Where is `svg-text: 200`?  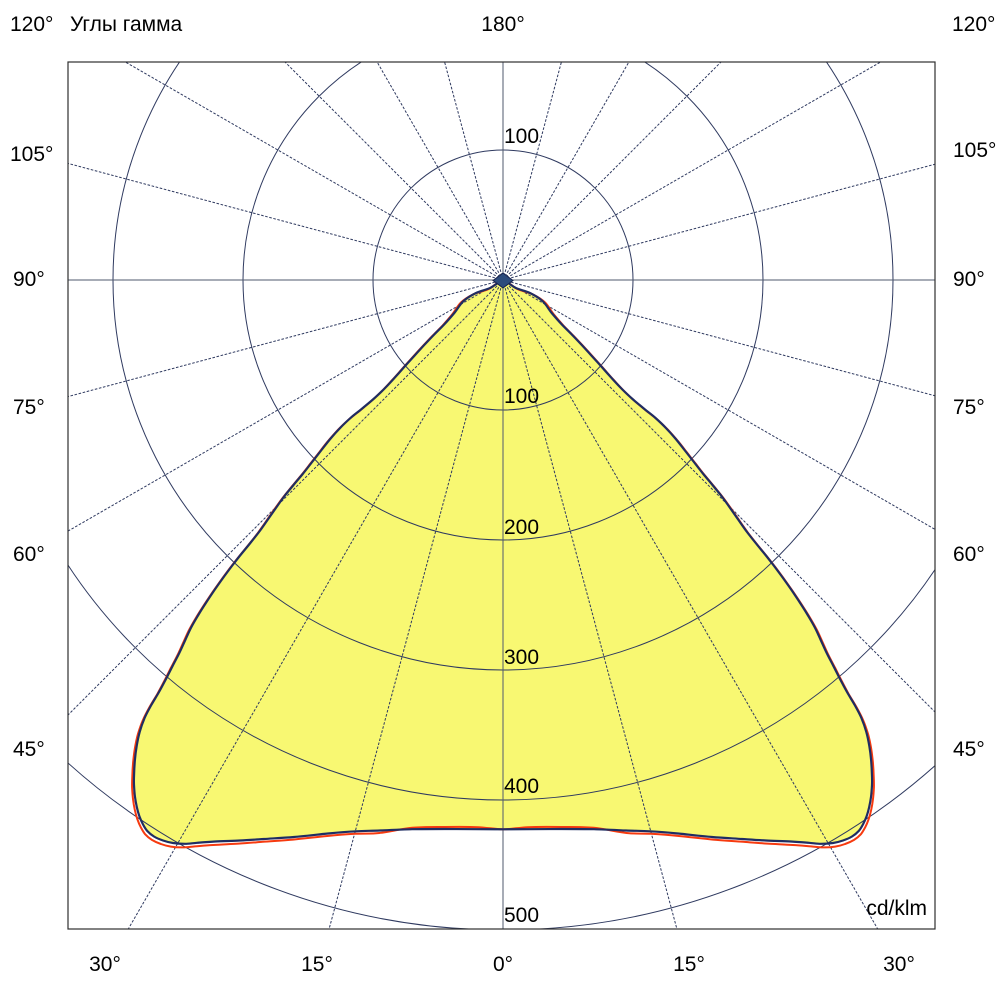
svg-text: 200 is located at coordinates (521, 527).